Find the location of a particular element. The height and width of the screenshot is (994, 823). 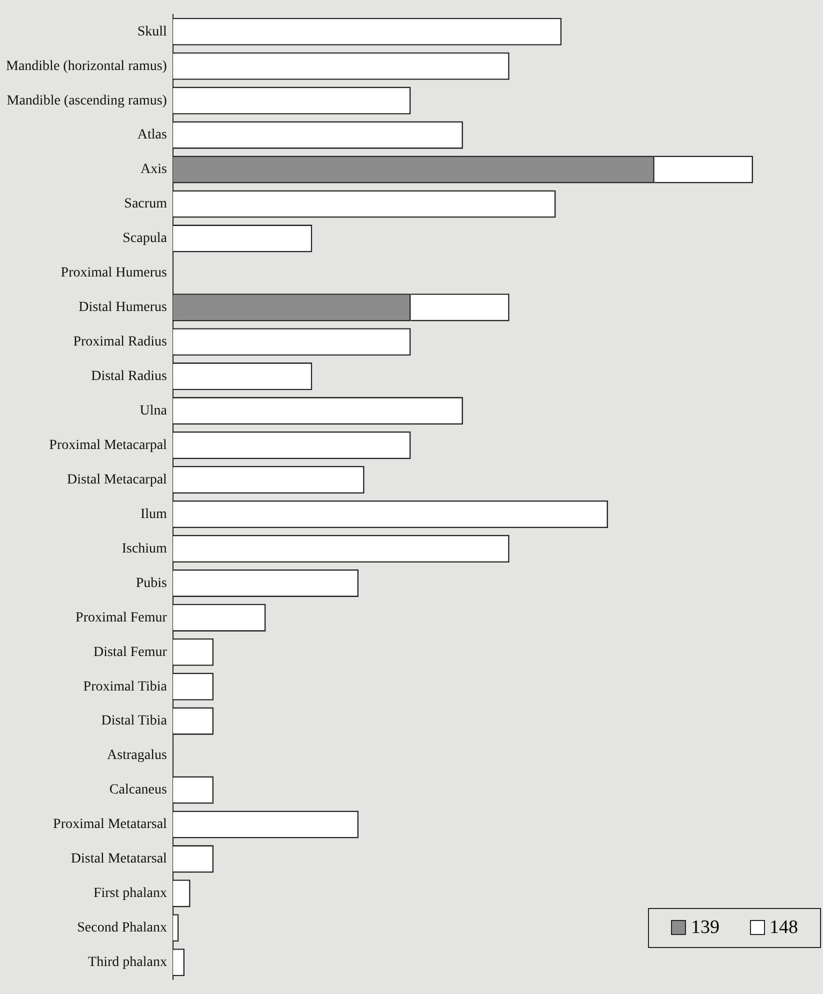

y-tick-label: Calcaneus is located at coordinates (138, 790).